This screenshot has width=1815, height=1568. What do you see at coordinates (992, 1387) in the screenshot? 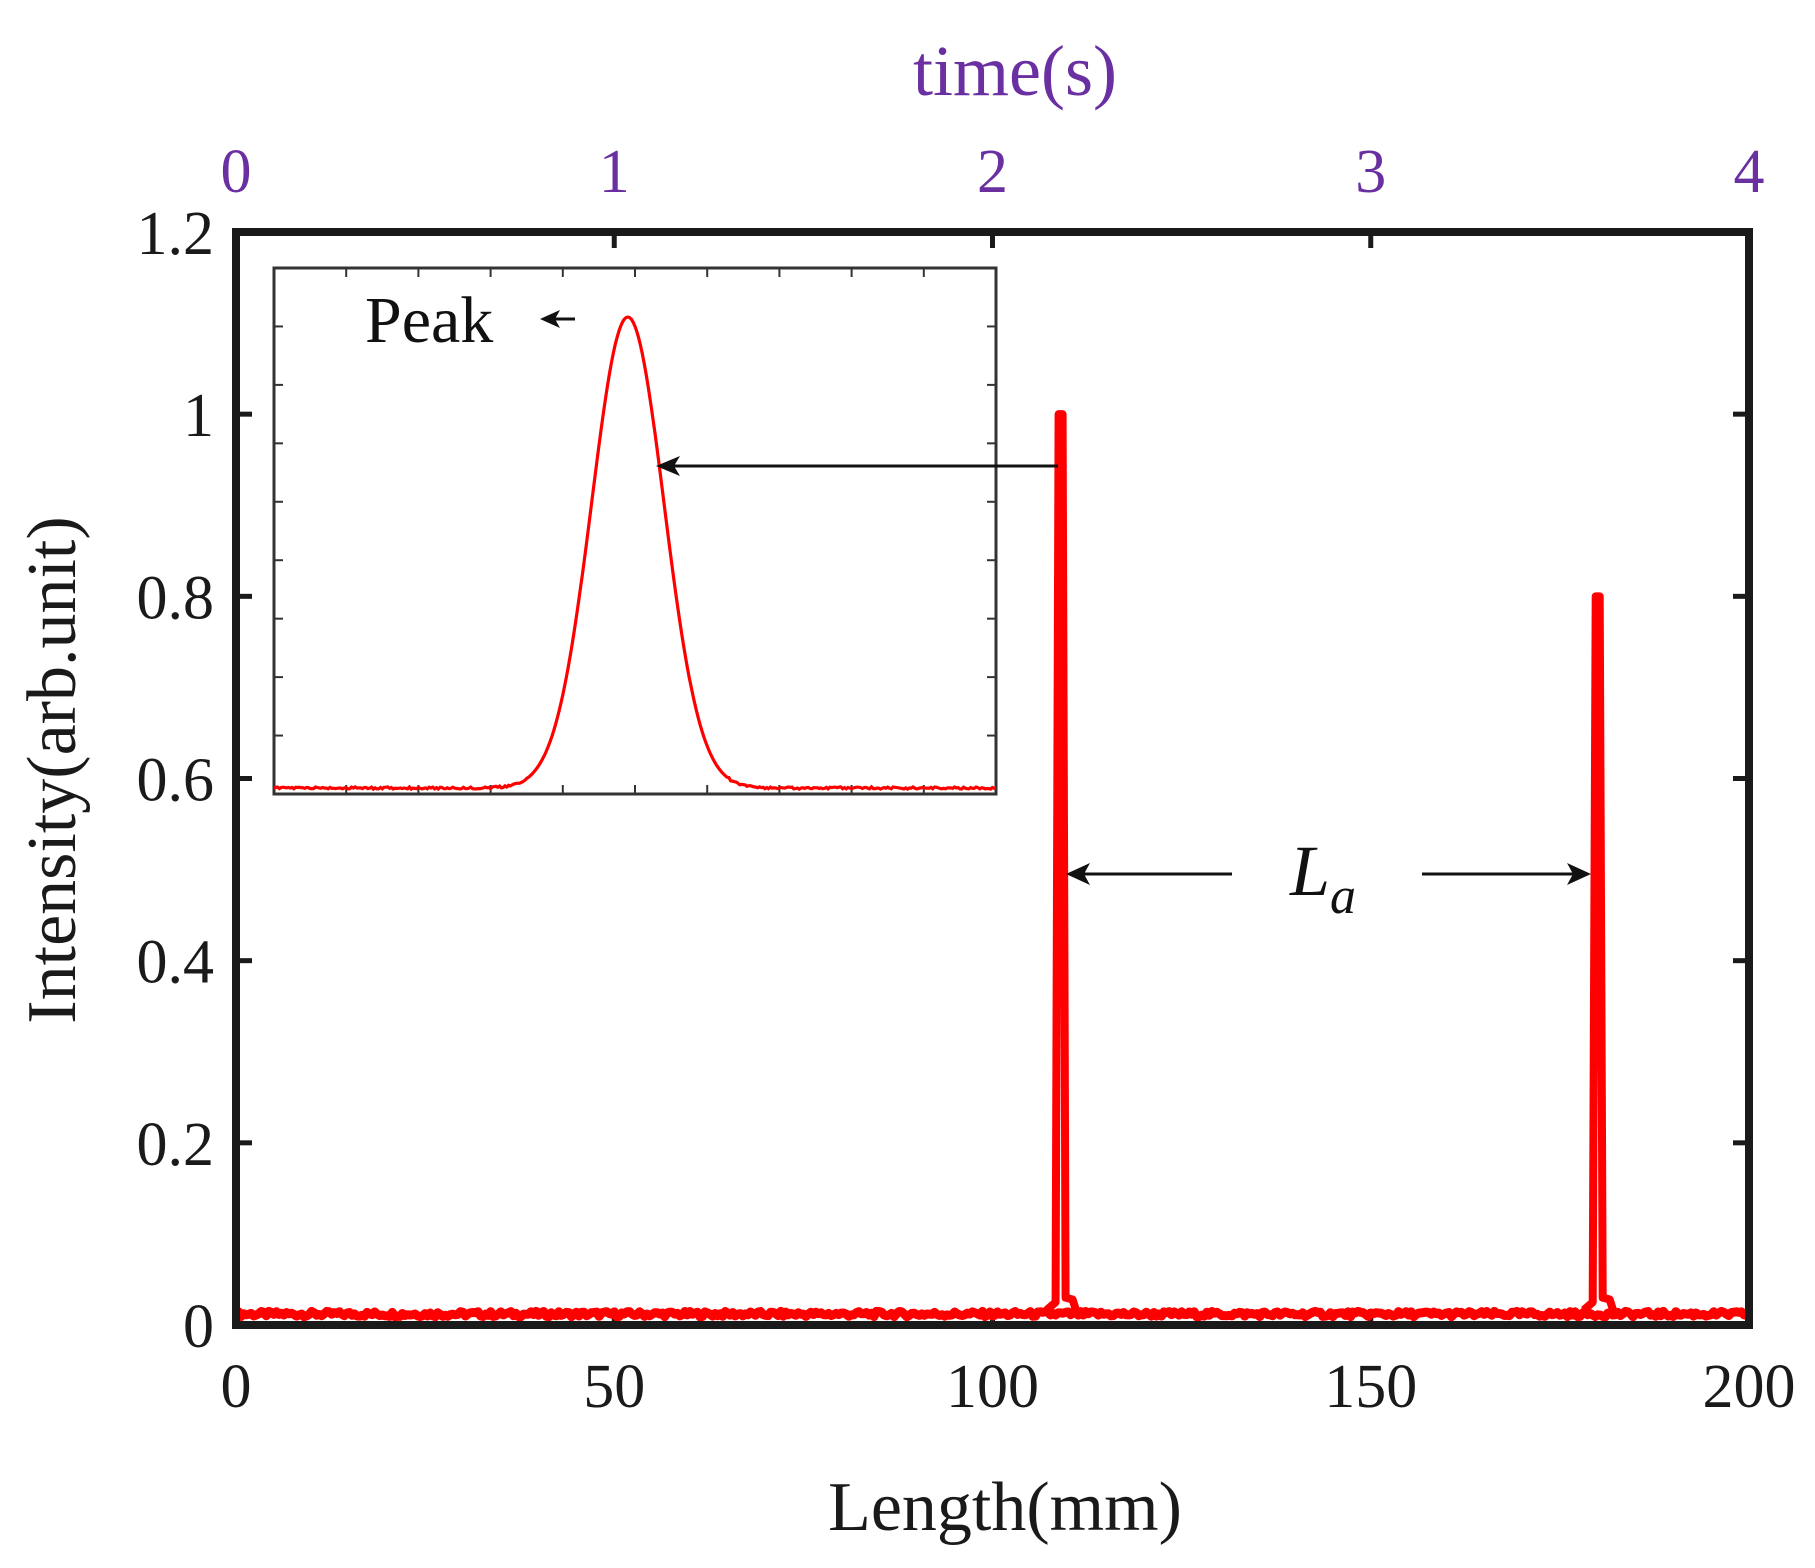
I see `x-tick-label: 100` at bounding box center [992, 1387].